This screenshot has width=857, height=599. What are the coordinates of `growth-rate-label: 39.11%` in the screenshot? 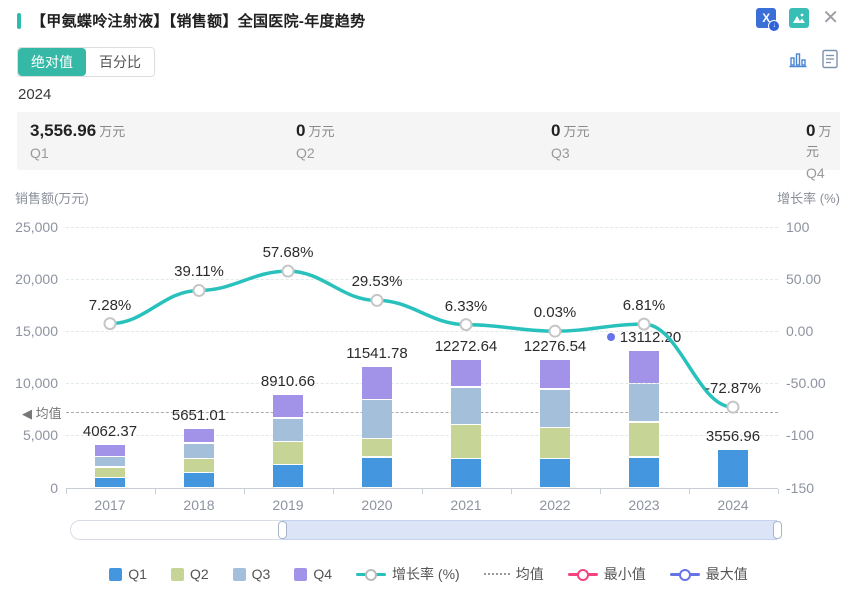 It's located at (199, 272).